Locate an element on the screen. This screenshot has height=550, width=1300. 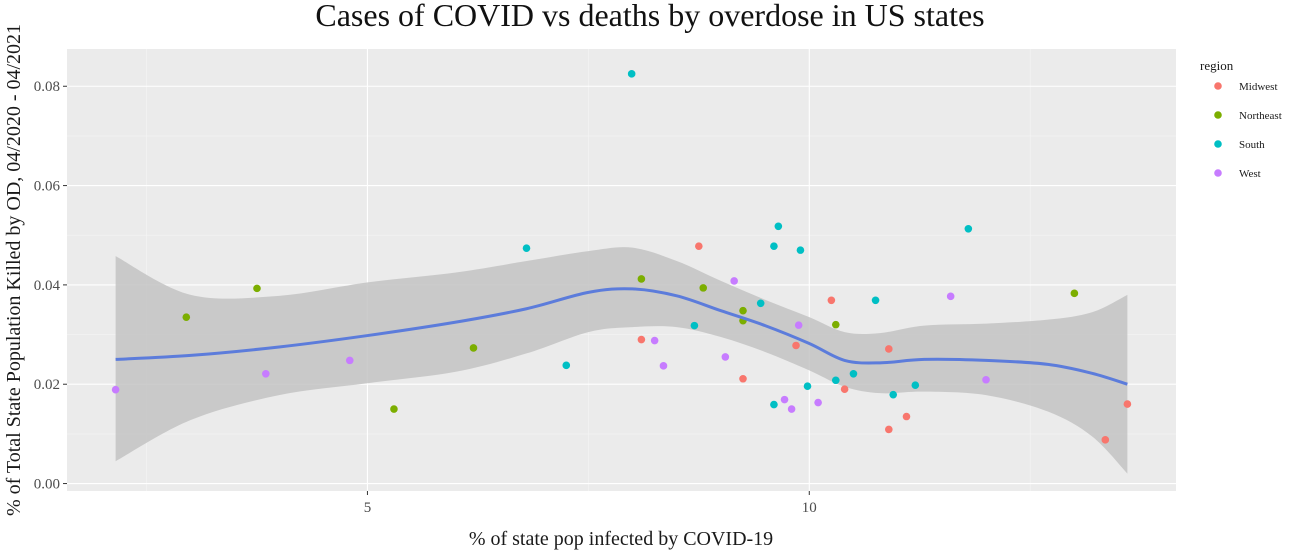
smooth-trend-line is located at coordinates (621, 336).